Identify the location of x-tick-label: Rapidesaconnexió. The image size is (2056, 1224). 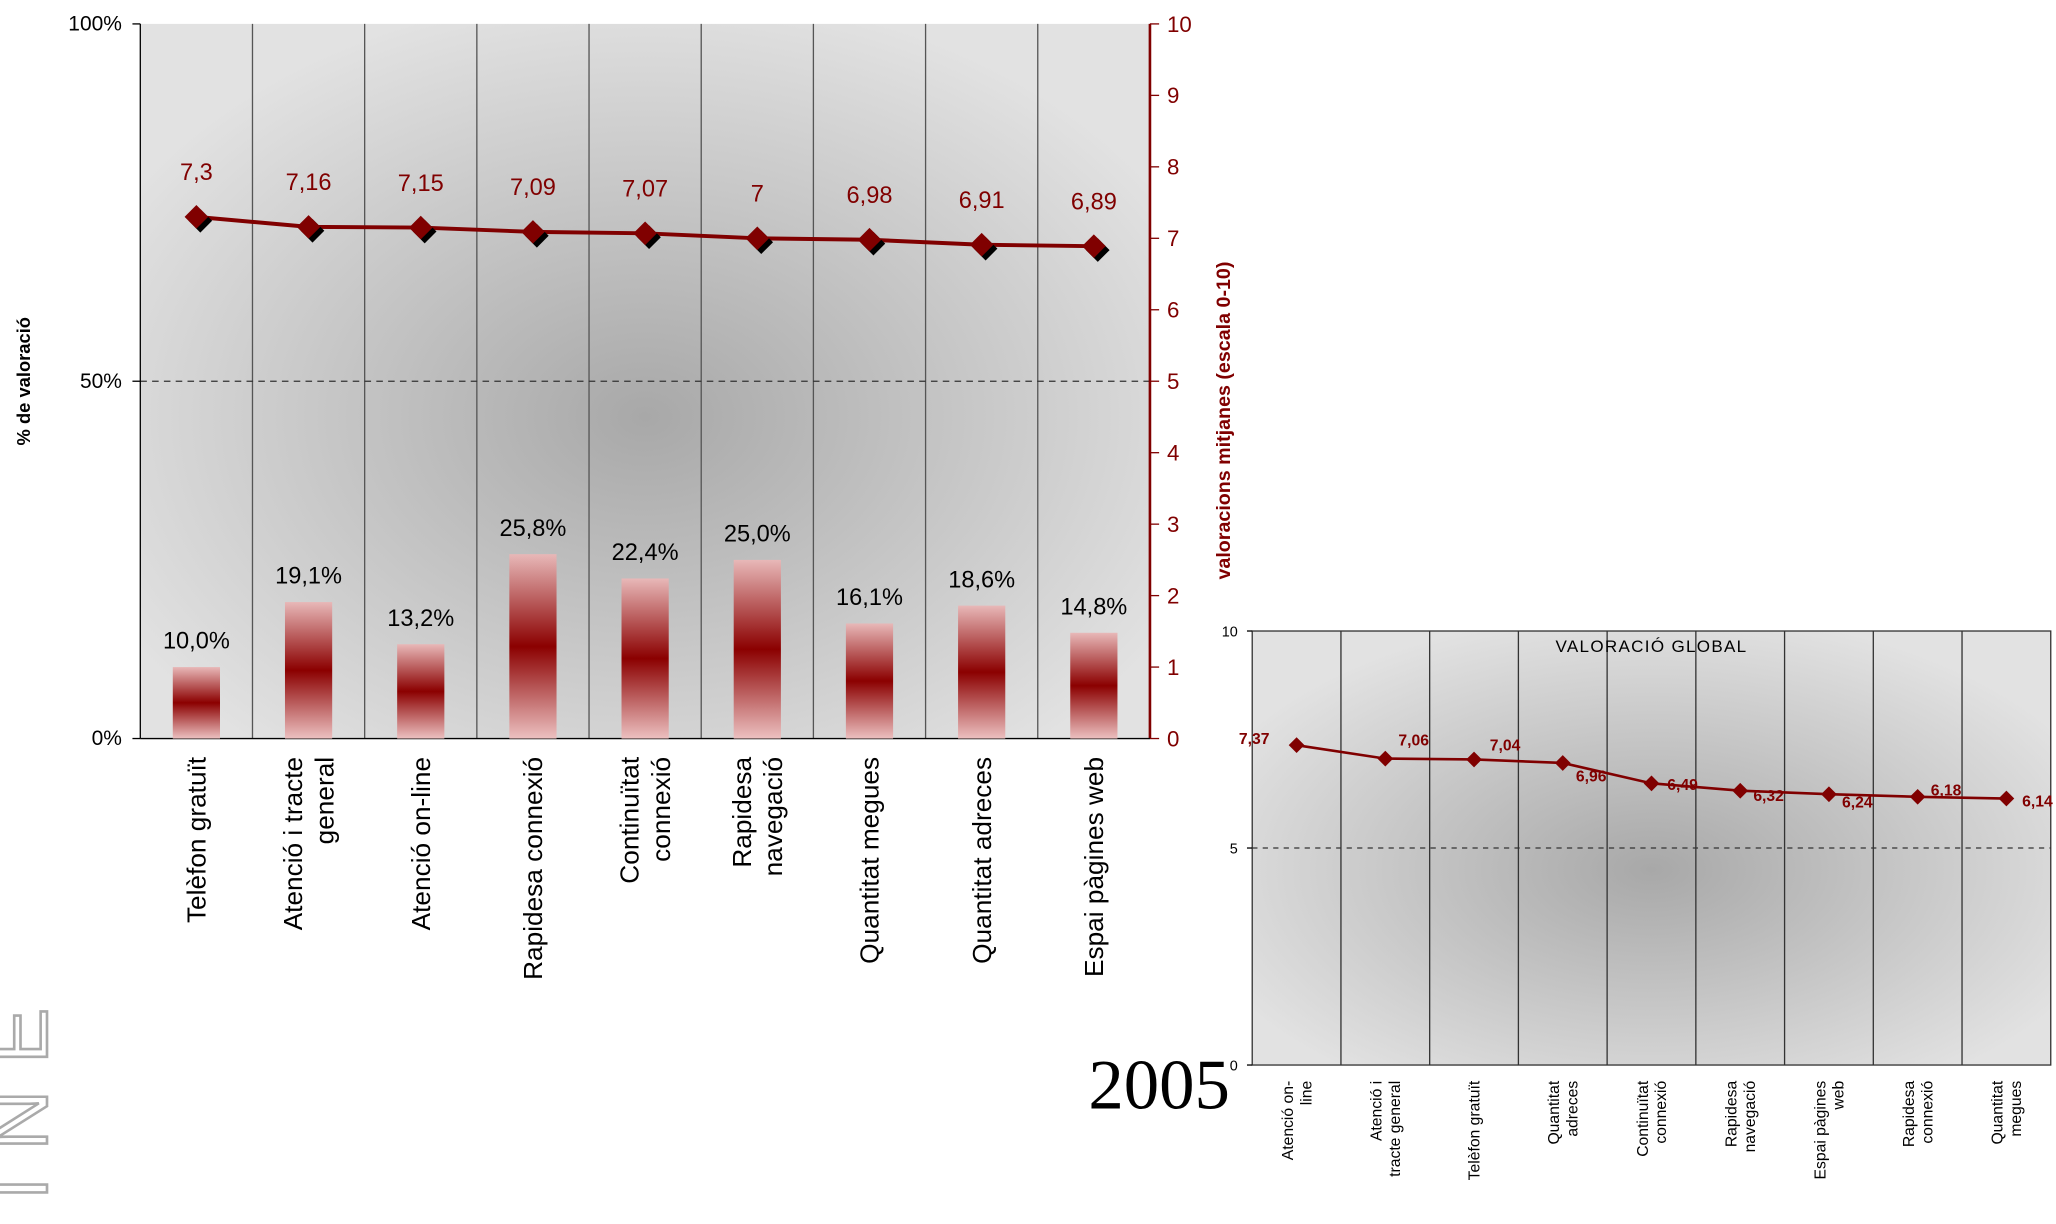
(1918, 1114).